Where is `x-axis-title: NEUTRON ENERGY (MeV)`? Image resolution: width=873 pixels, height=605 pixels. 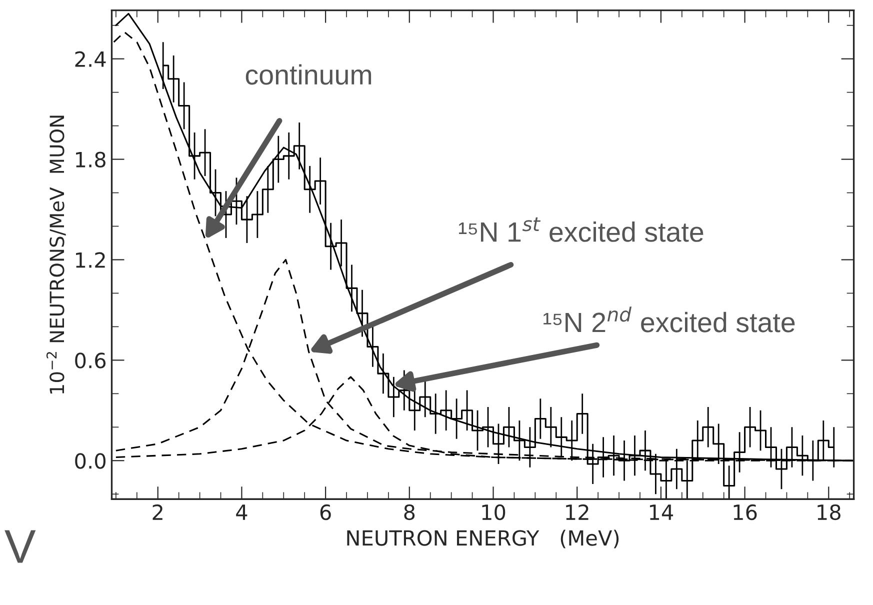 x-axis-title: NEUTRON ENERGY (MeV) is located at coordinates (483, 539).